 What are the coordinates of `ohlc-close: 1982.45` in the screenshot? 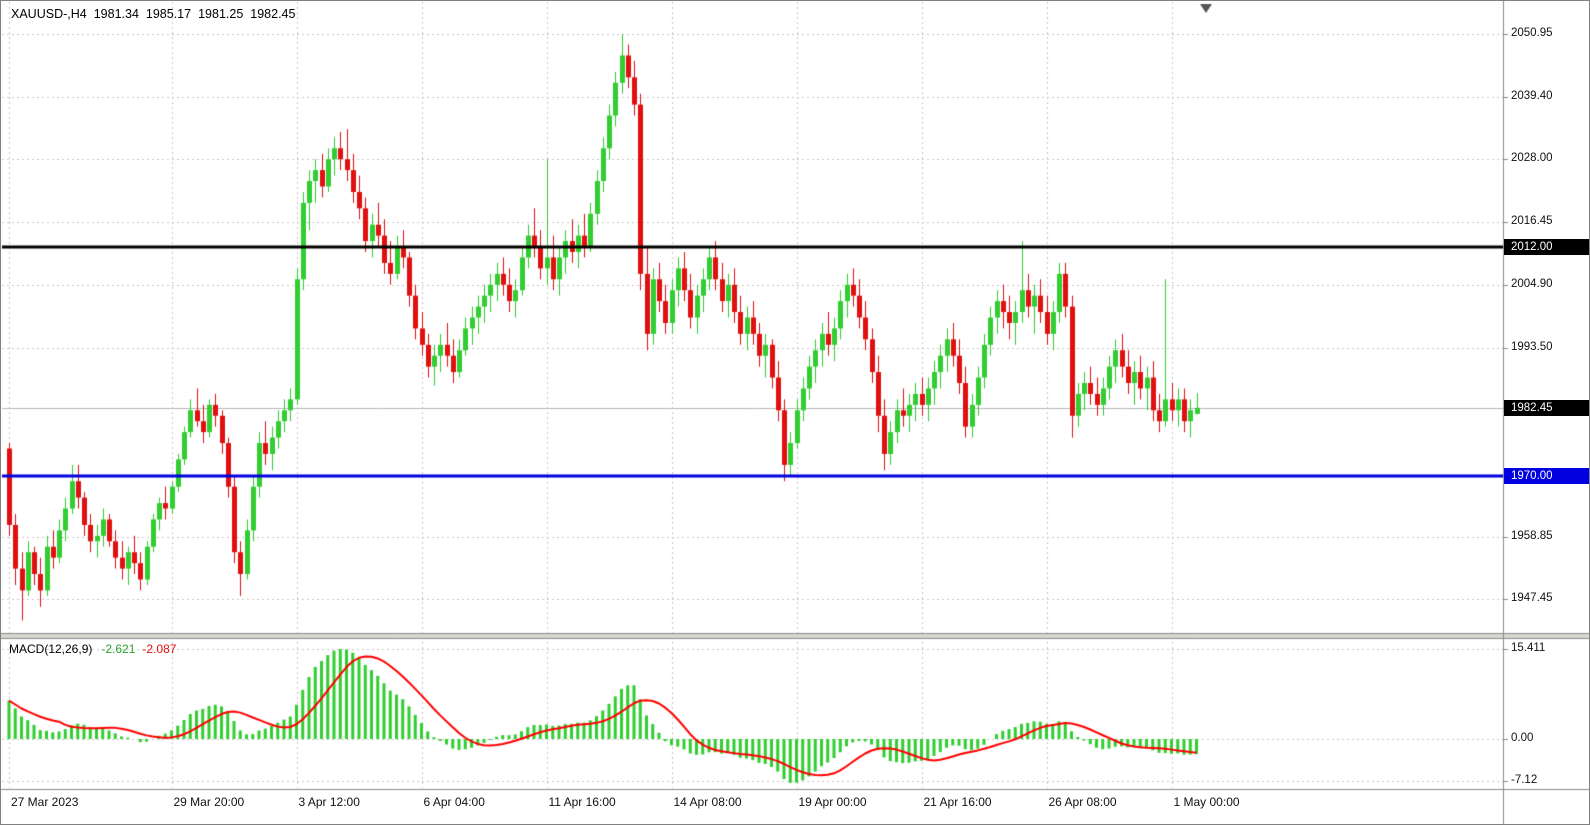 It's located at (273, 14).